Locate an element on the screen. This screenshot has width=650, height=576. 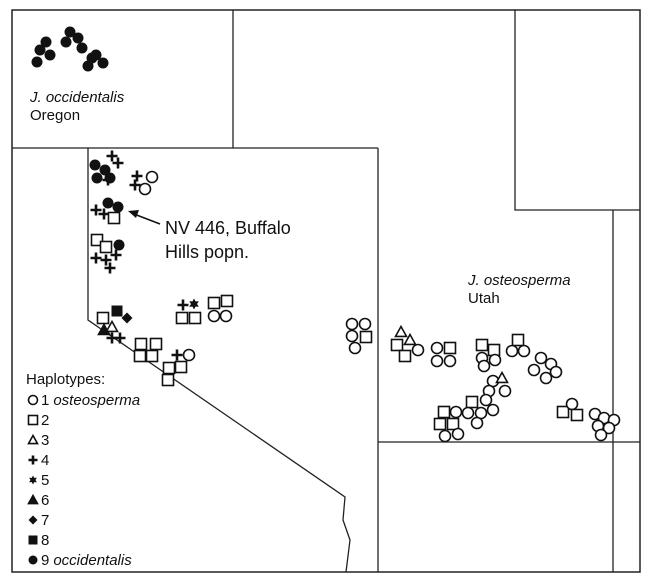
arrow is located at coordinates (144, 217).